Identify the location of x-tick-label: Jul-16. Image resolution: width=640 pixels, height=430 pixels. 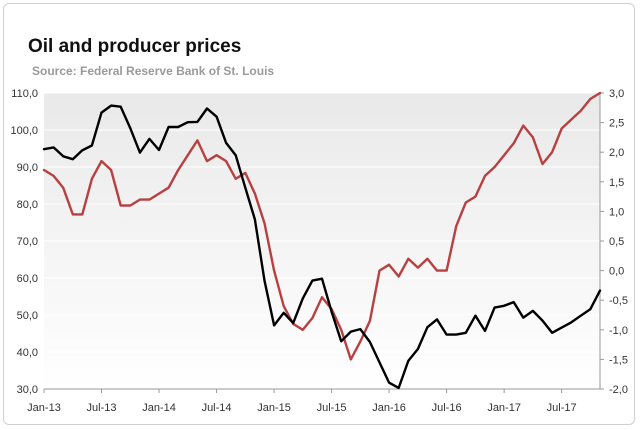
(447, 408).